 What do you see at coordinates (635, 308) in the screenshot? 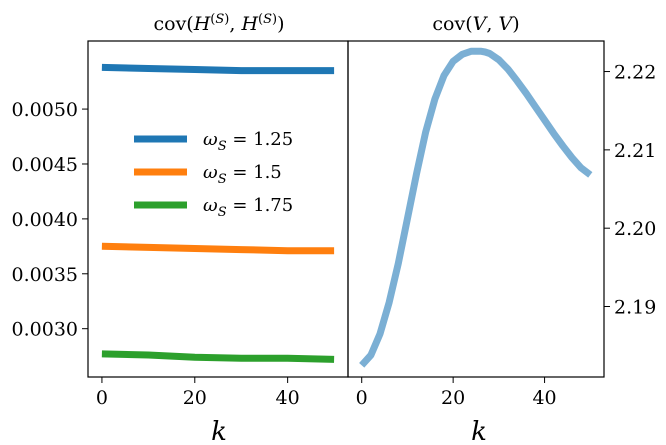
I see `right-y-tick-label: 2.19` at bounding box center [635, 308].